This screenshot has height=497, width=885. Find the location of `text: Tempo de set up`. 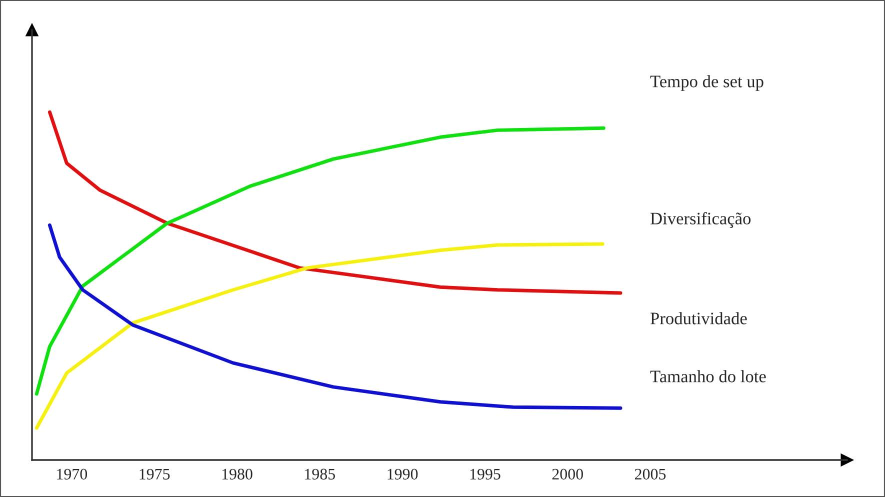

text: Tempo de set up is located at coordinates (707, 83).